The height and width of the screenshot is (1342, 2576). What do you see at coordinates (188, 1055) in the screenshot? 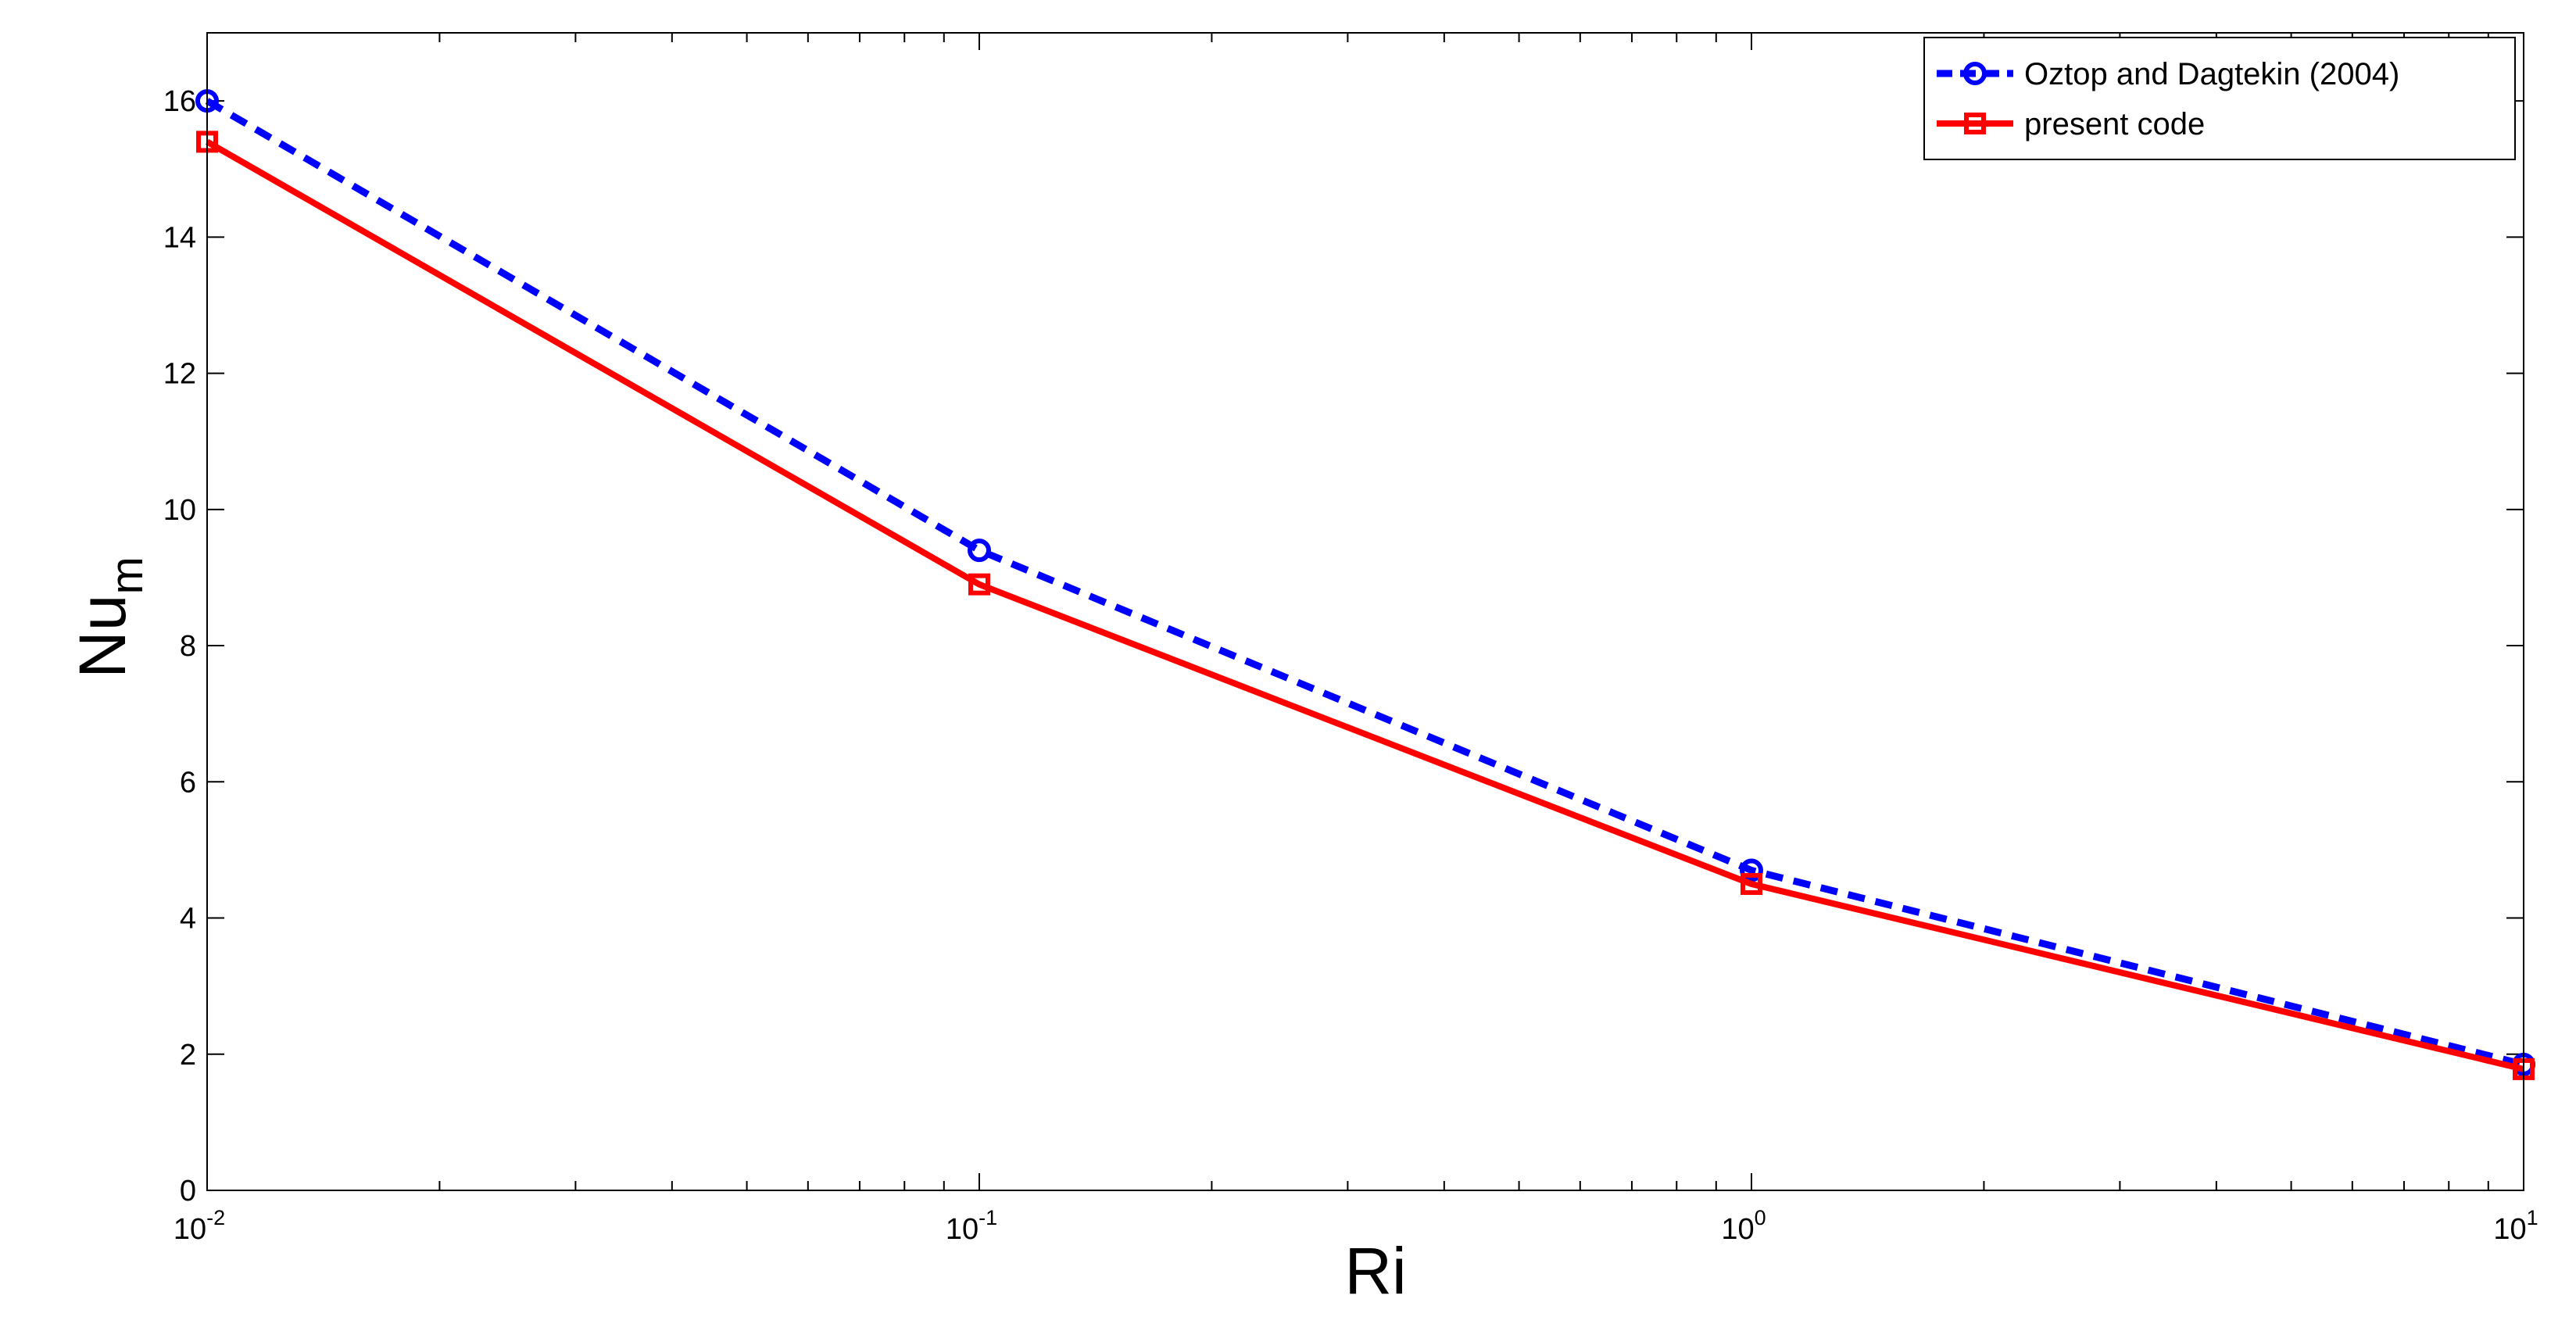
I see `y-tick-label: 2` at bounding box center [188, 1055].